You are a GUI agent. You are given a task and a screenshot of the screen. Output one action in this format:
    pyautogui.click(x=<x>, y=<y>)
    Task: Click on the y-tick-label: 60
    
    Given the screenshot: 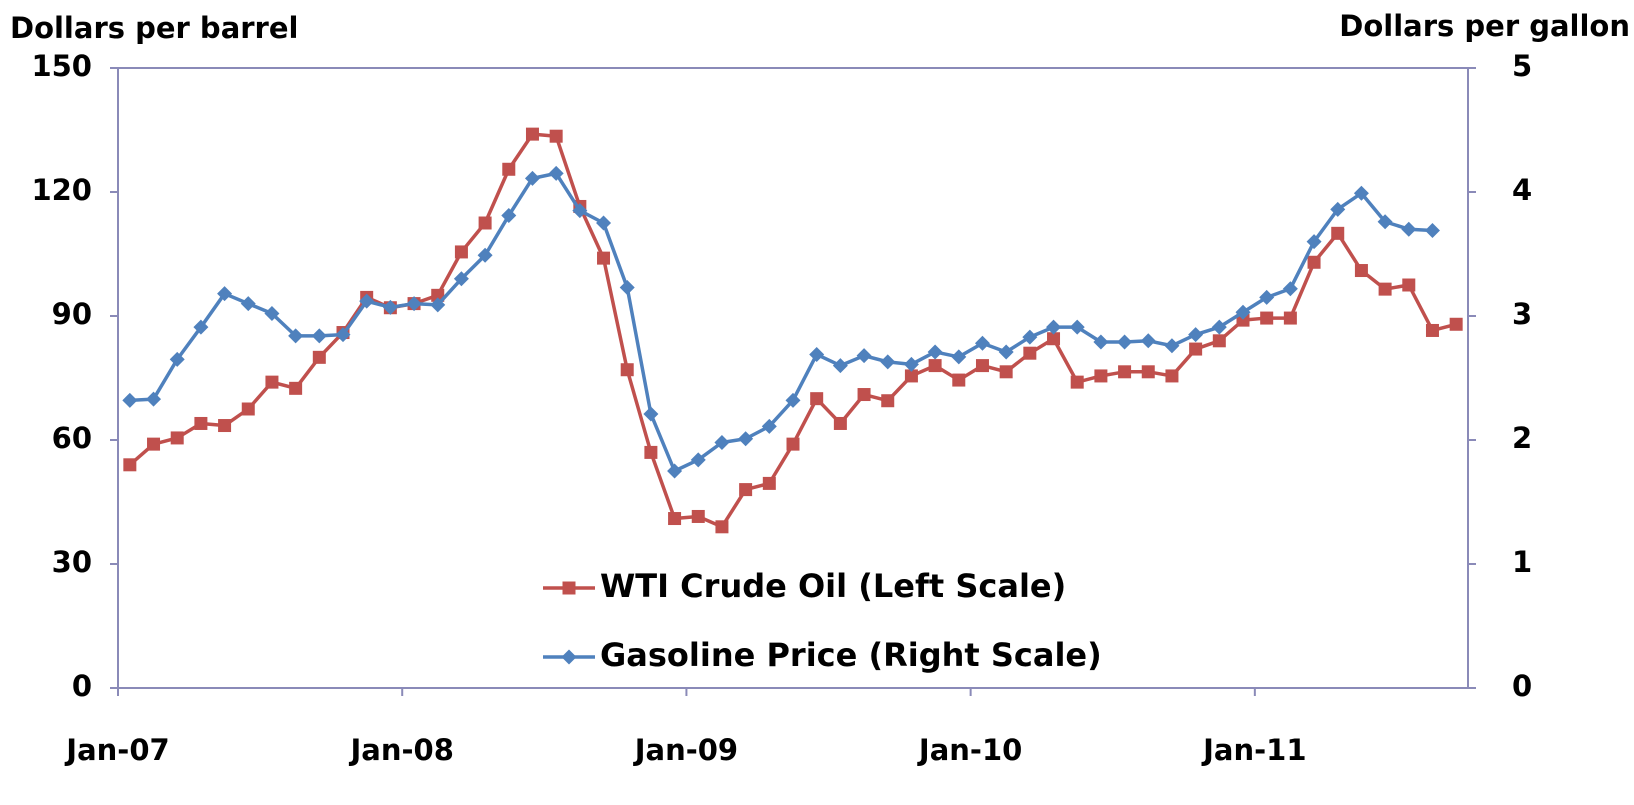 What is the action you would take?
    pyautogui.click(x=72, y=438)
    